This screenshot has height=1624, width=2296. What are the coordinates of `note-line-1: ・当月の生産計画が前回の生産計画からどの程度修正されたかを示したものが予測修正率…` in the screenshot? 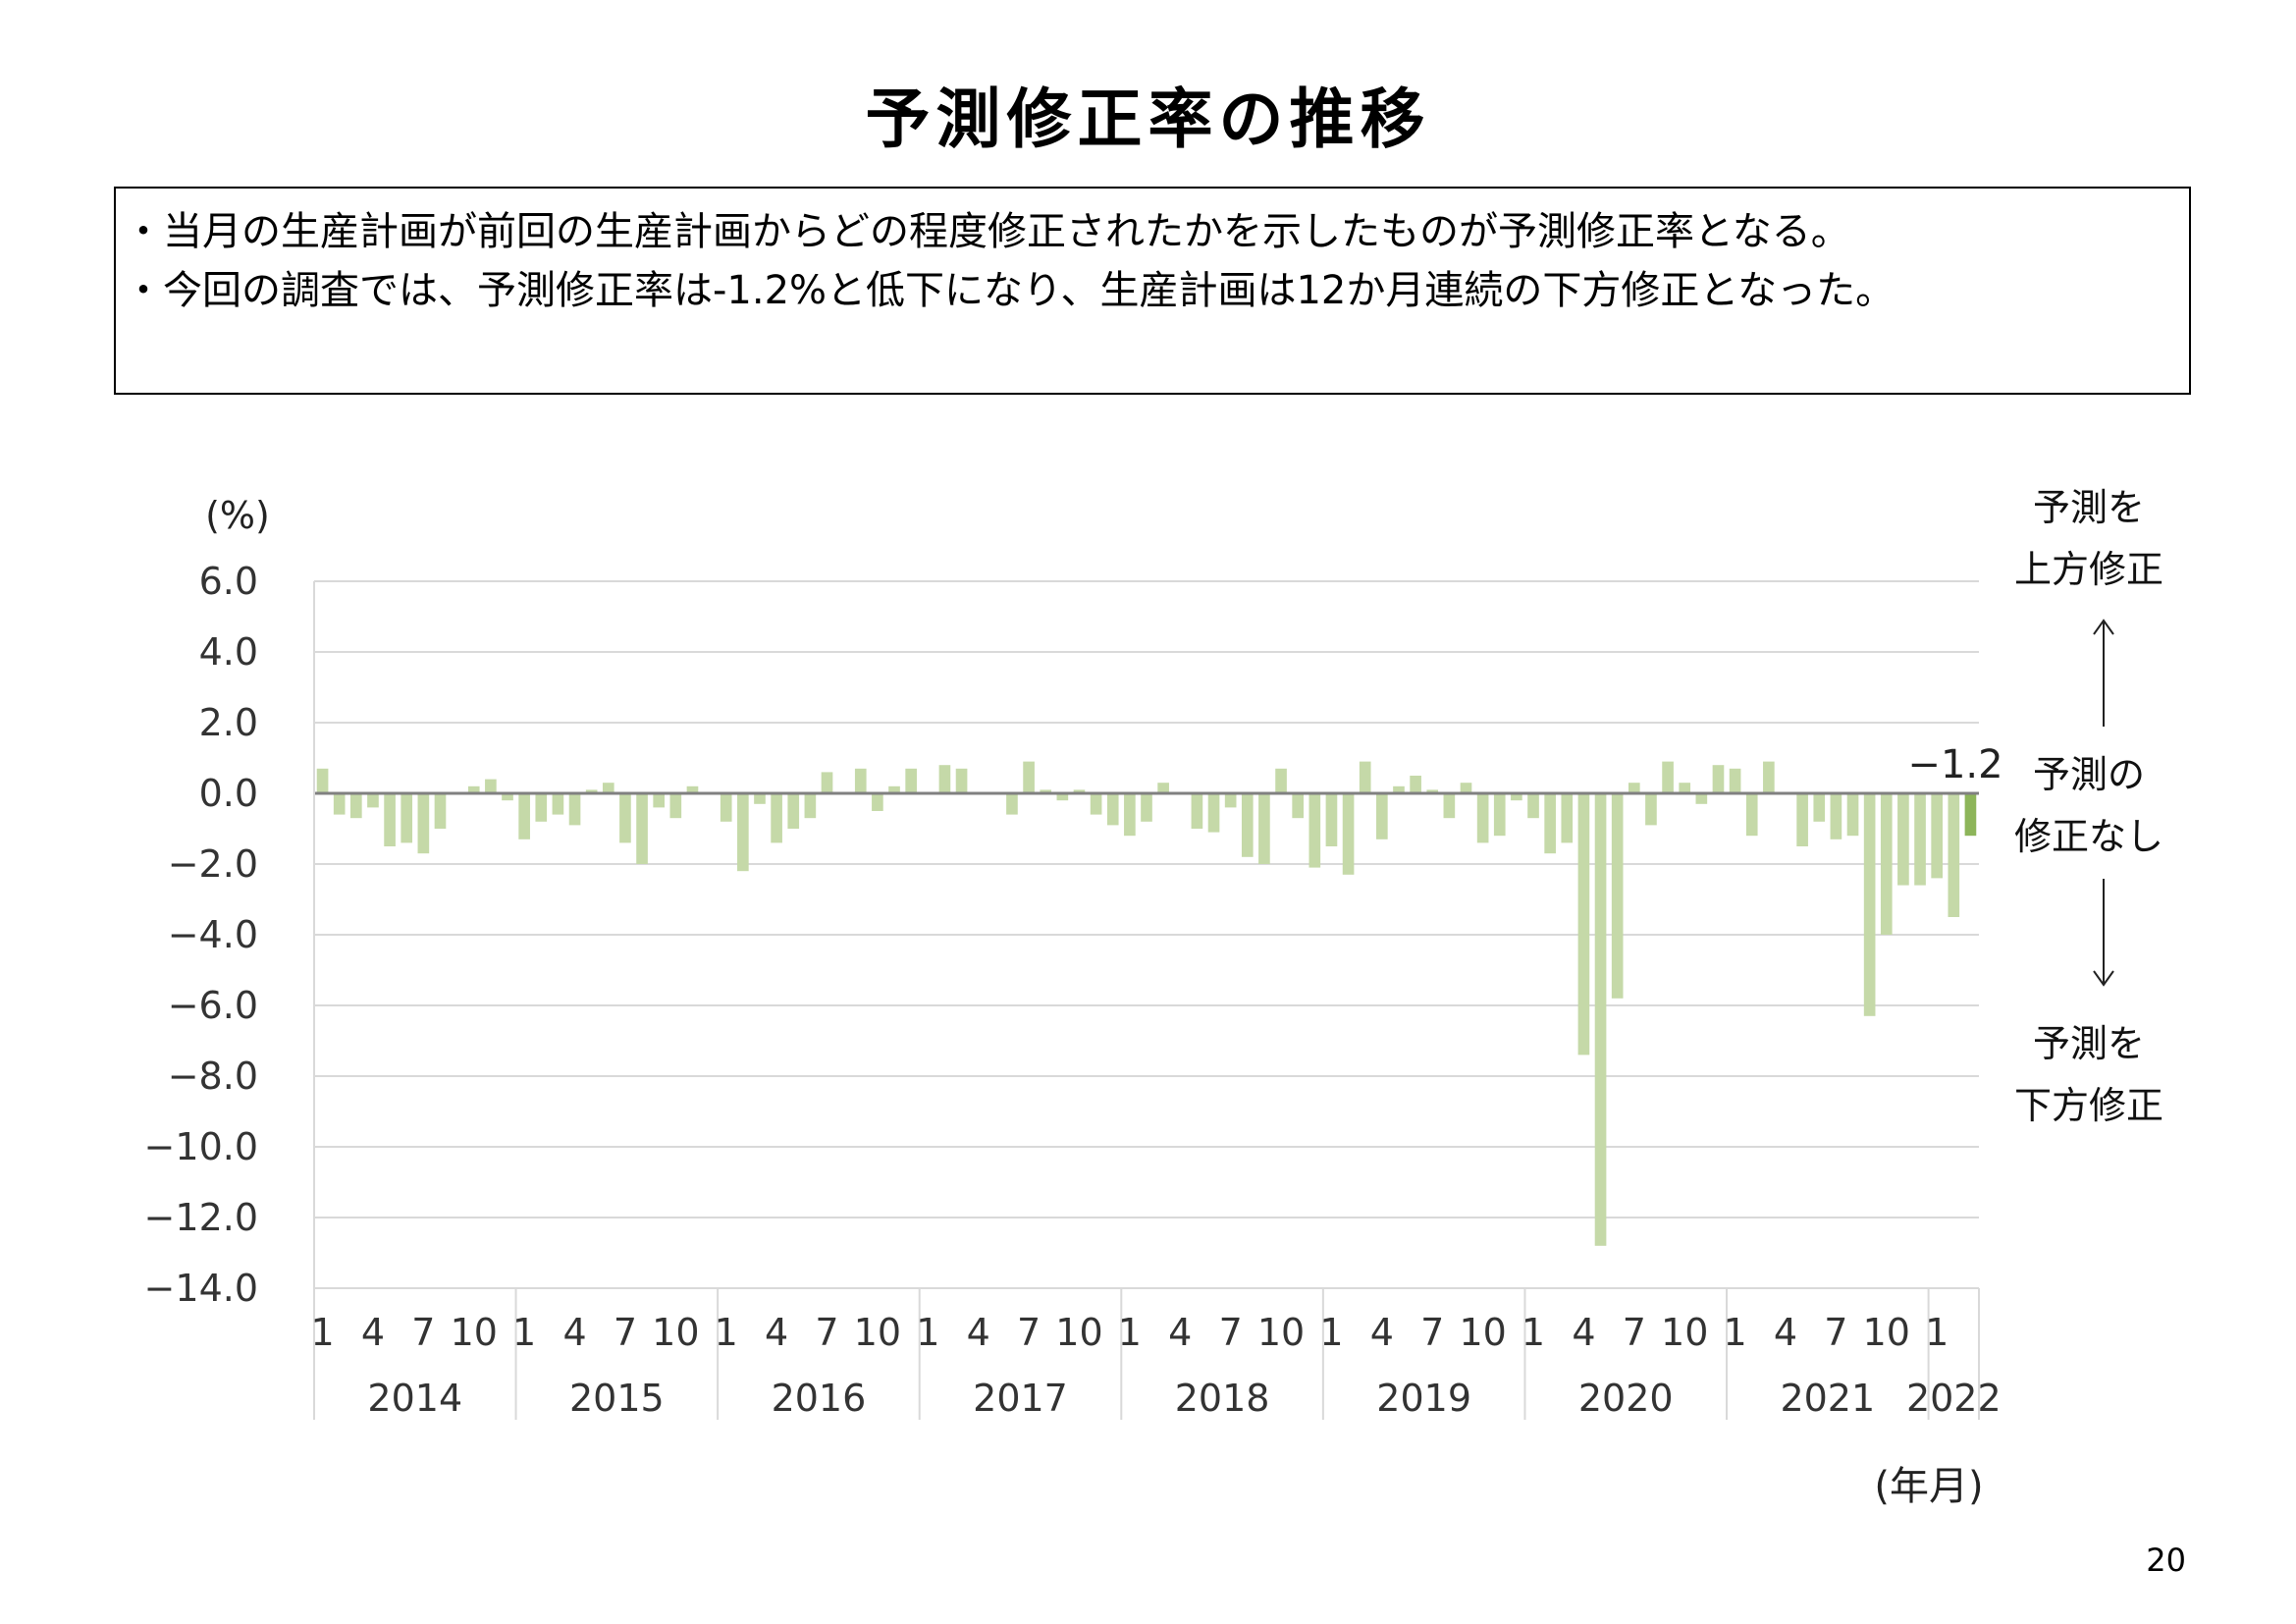 It's located at (987, 231).